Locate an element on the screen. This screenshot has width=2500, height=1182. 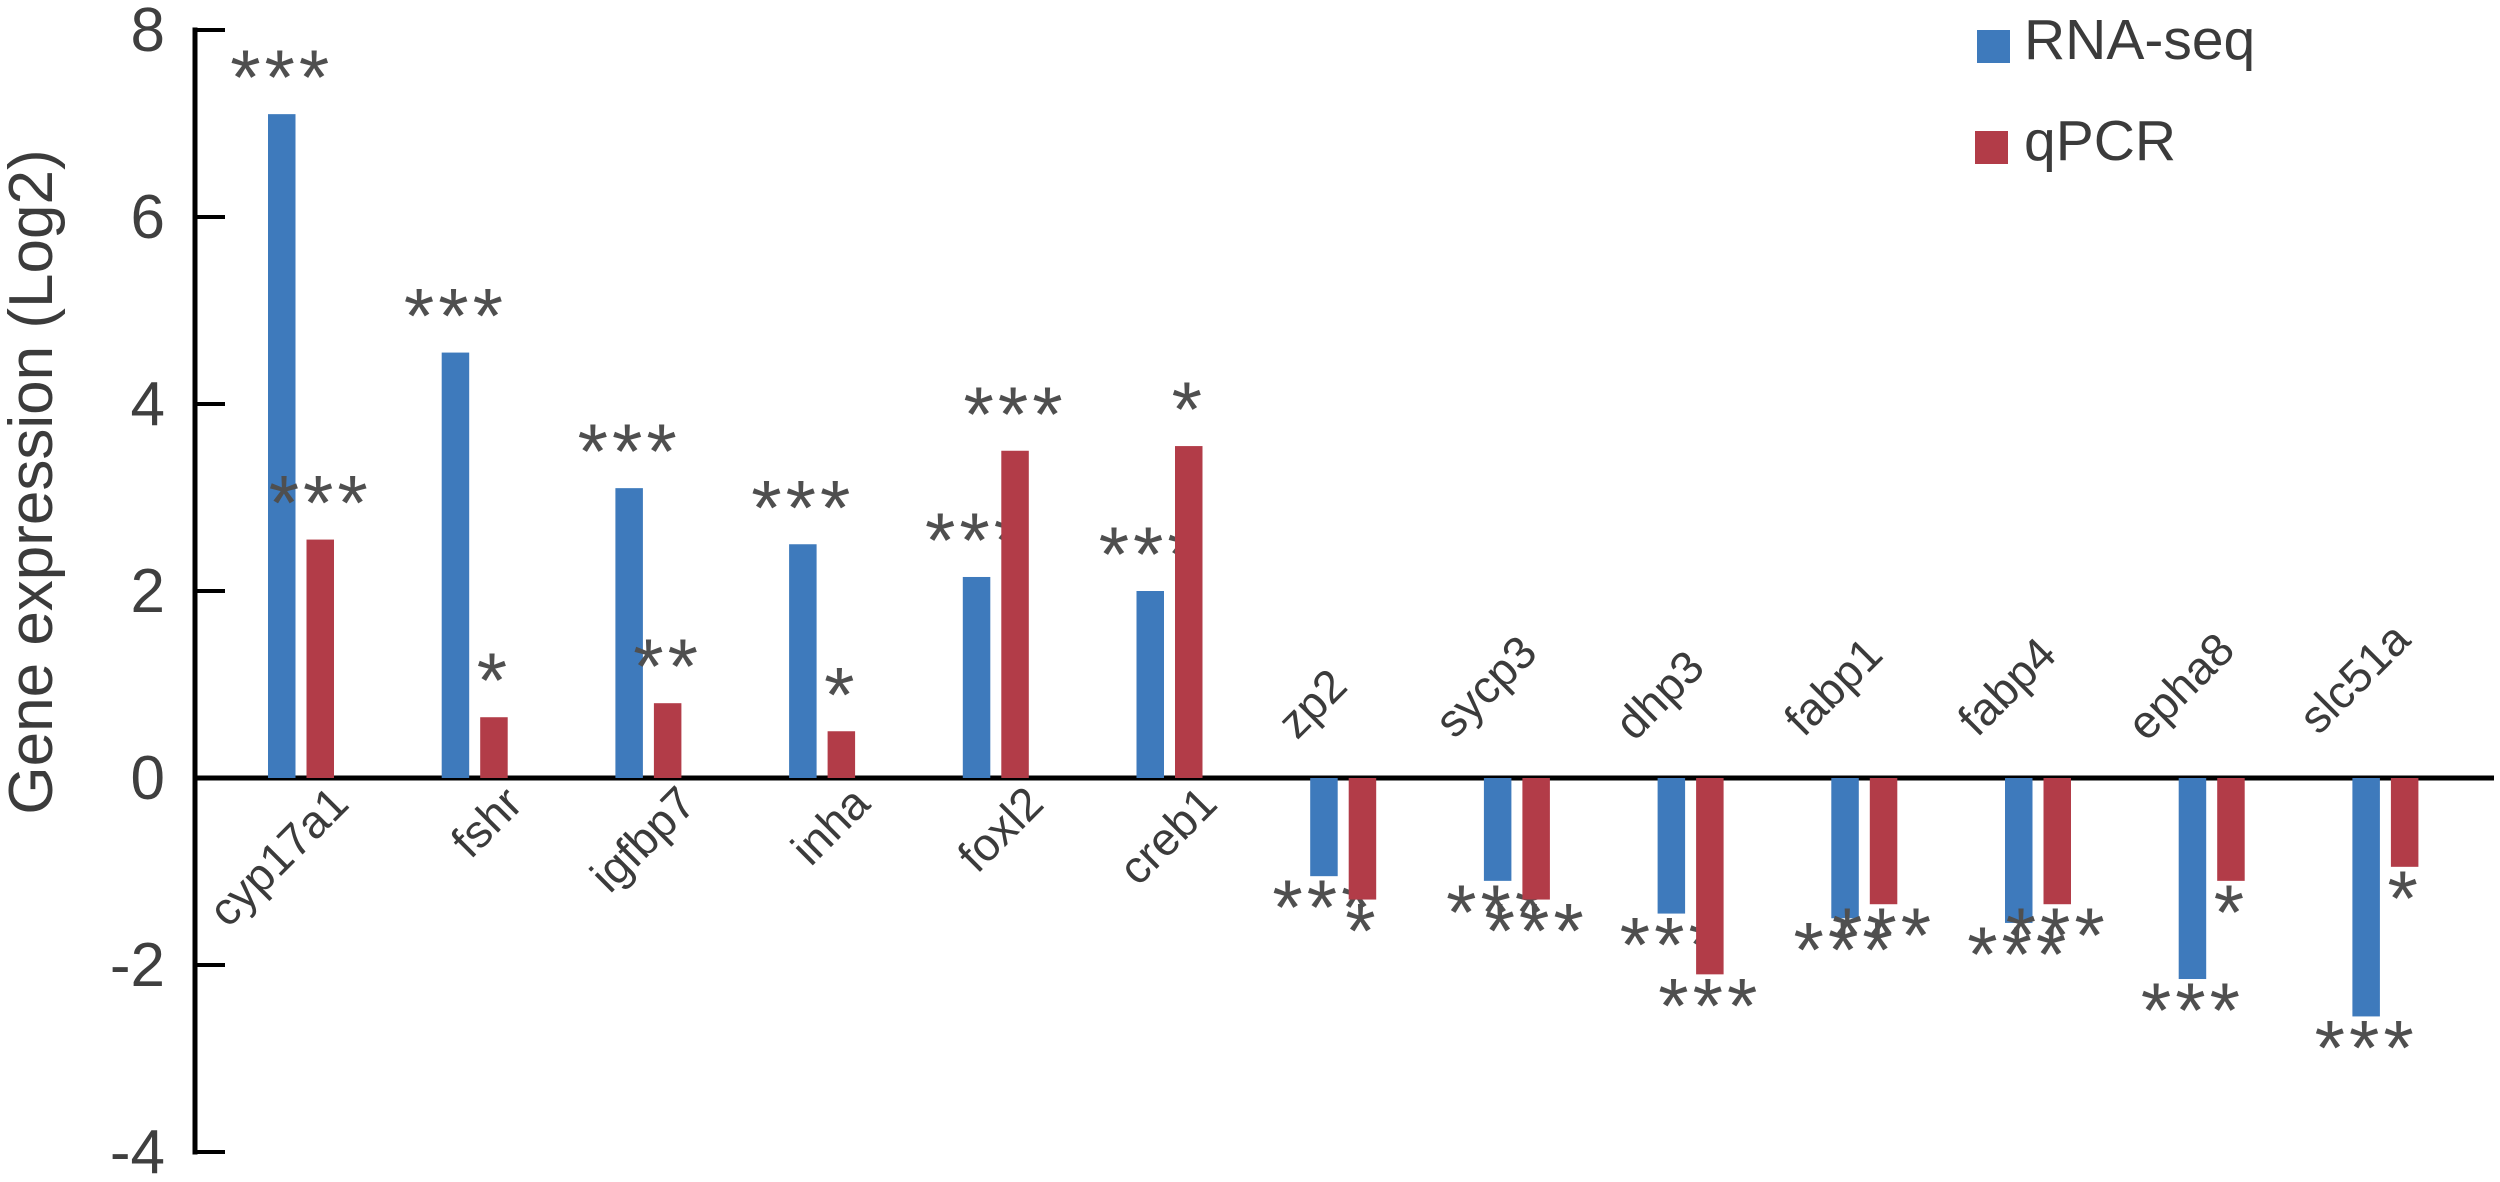
sig-qpcr-epha8: * is located at coordinates (2231, 912).